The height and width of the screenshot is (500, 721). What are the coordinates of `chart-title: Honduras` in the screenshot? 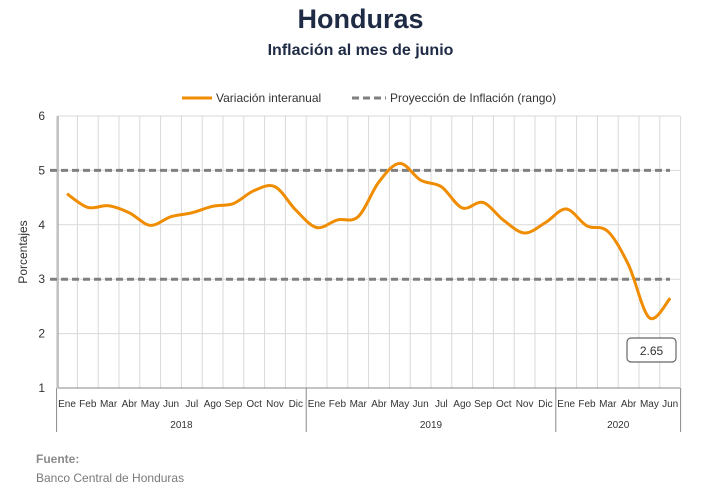 It's located at (360, 19).